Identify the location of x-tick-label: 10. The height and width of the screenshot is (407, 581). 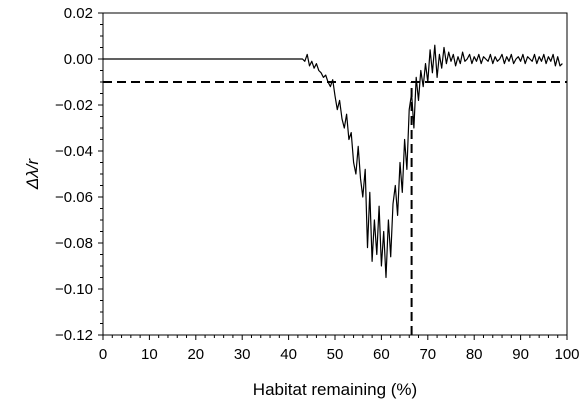
(149, 354).